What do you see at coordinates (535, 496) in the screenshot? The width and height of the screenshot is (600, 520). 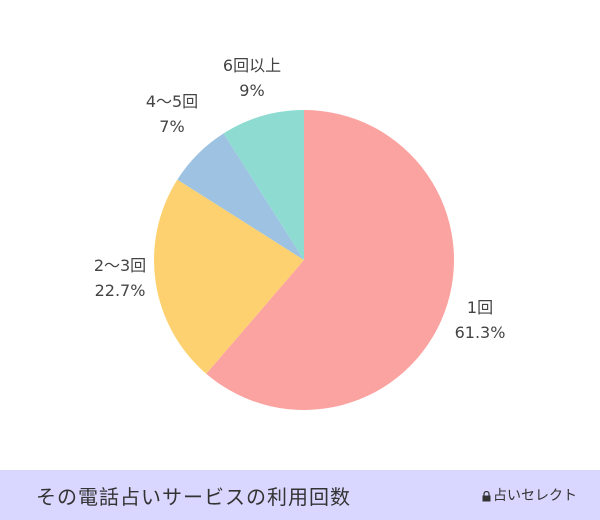 I see `brand-name: 占いセレクト` at bounding box center [535, 496].